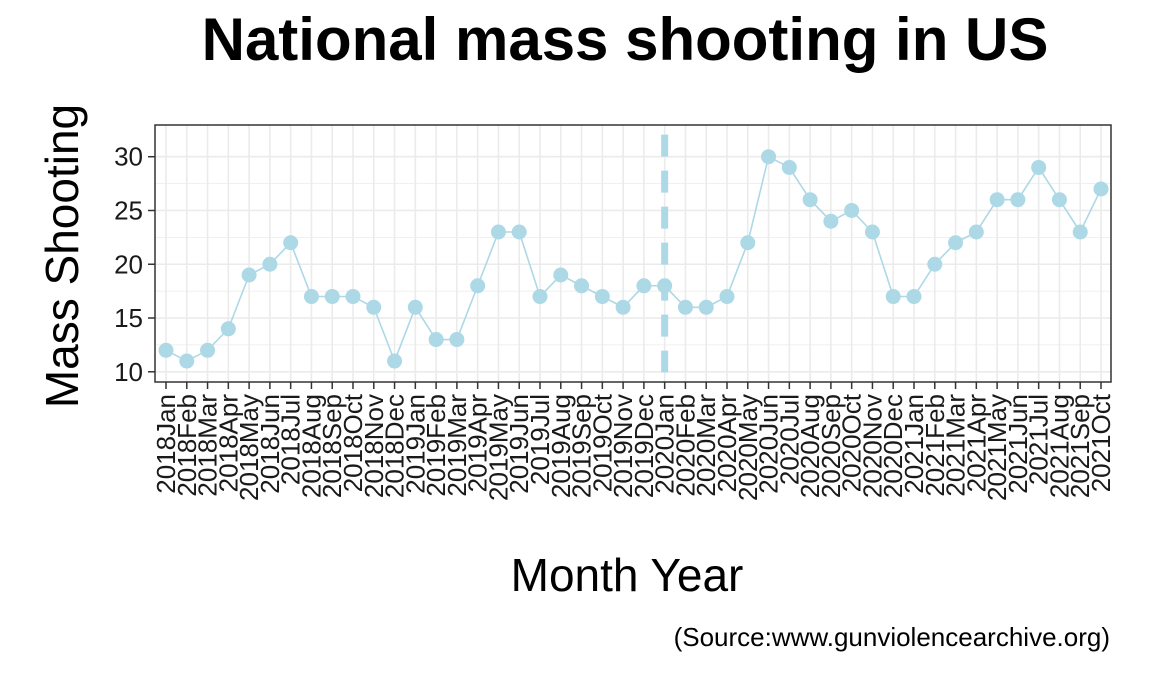  Describe the element at coordinates (270, 444) in the screenshot. I see `x-tick-label: 2018Jun` at that location.